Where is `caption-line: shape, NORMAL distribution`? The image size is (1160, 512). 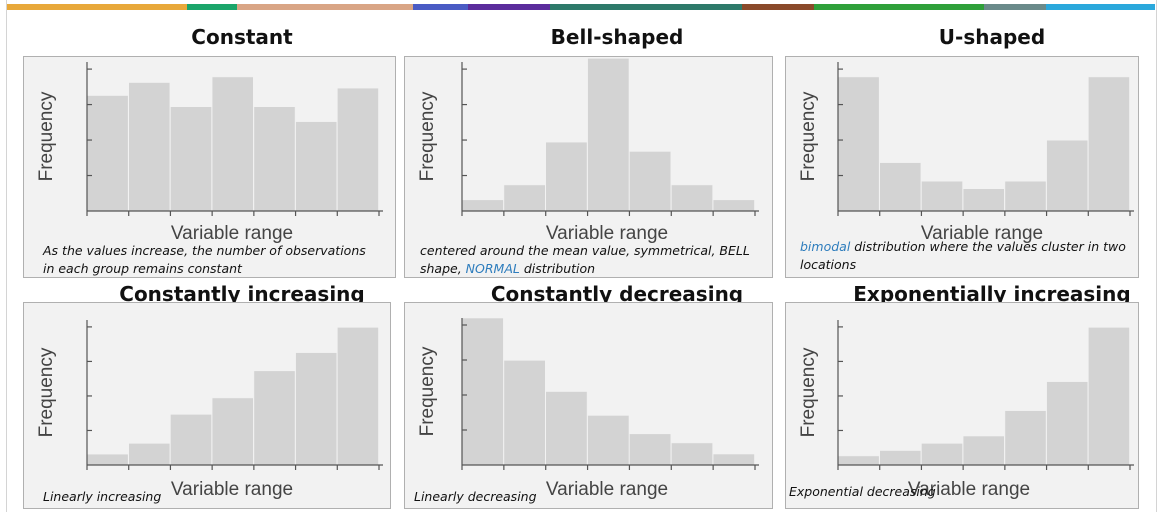 caption-line: shape, NORMAL distribution is located at coordinates (585, 269).